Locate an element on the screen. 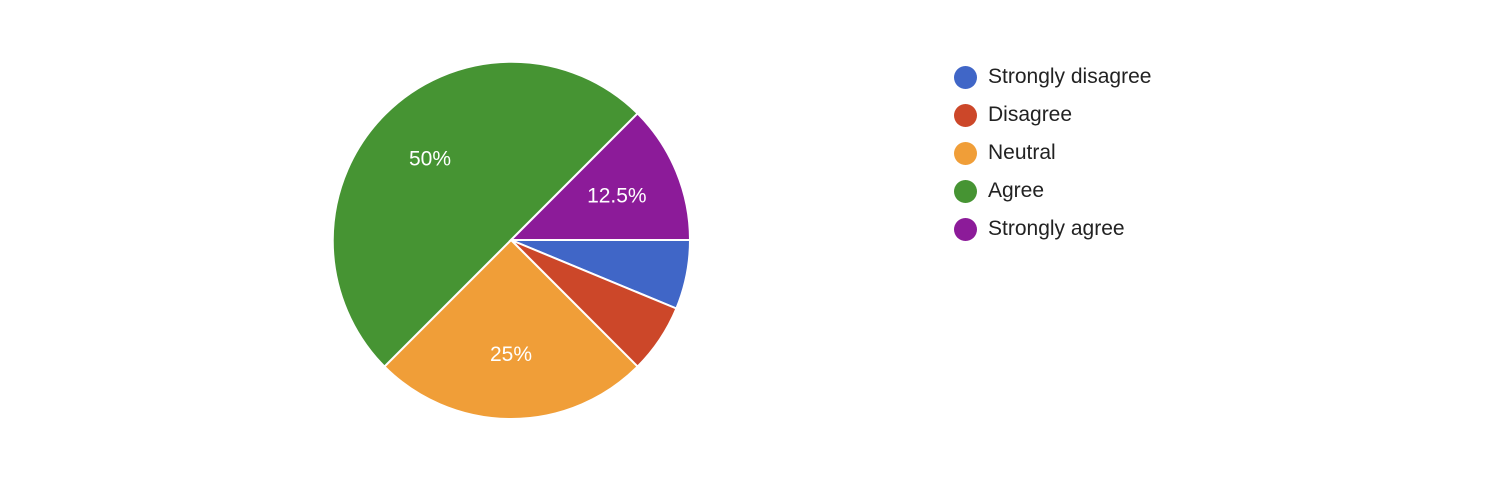 The width and height of the screenshot is (1500, 483). legend-label-agree: Agree is located at coordinates (1016, 190).